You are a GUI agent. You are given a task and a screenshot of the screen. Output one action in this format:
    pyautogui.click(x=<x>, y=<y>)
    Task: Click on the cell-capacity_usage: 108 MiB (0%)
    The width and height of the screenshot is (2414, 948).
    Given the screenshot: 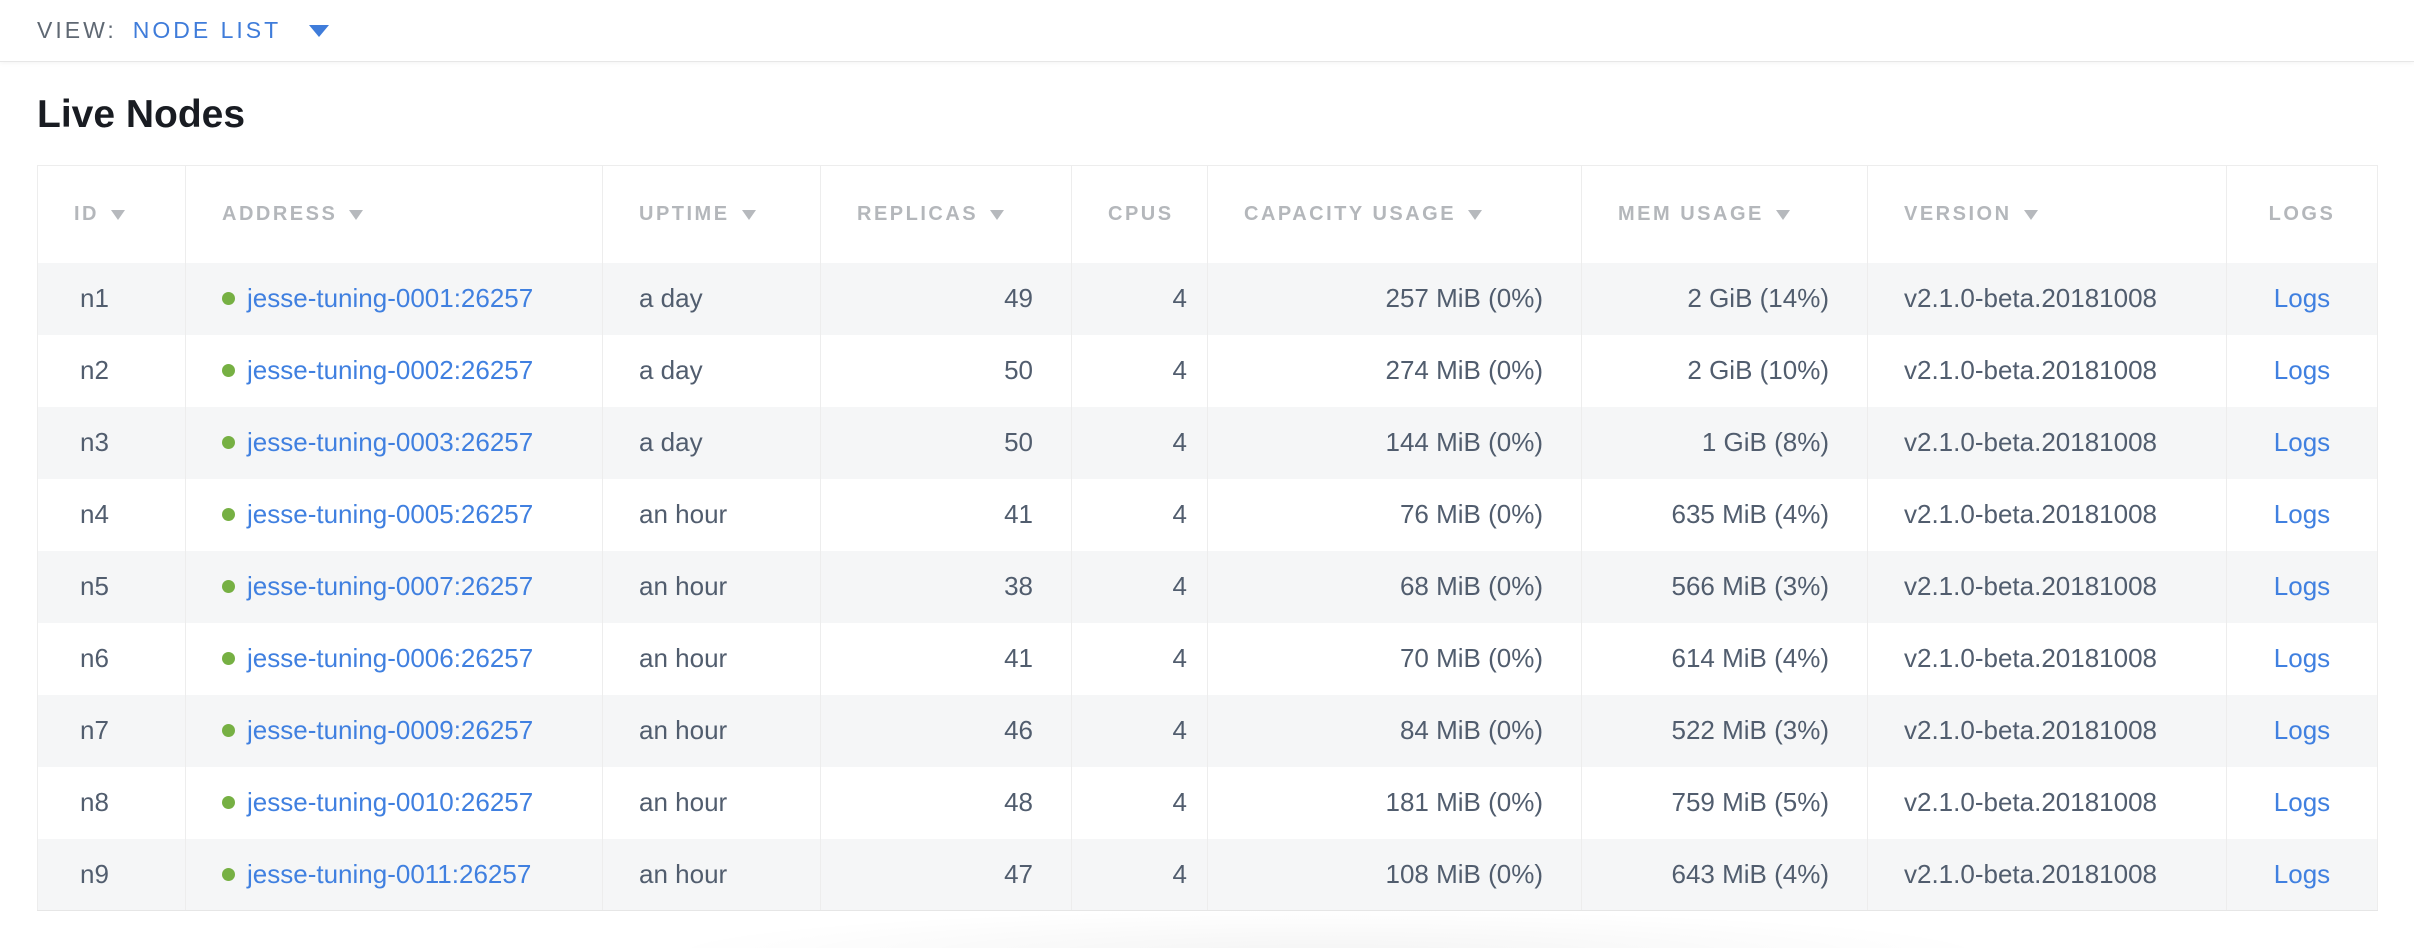 What is the action you would take?
    pyautogui.click(x=1394, y=874)
    